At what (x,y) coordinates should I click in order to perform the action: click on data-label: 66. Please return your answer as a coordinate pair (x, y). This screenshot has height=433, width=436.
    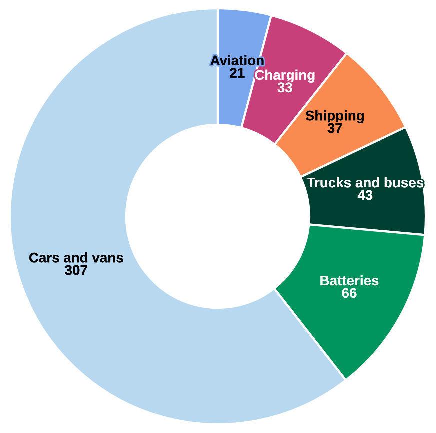
    Looking at the image, I should click on (349, 293).